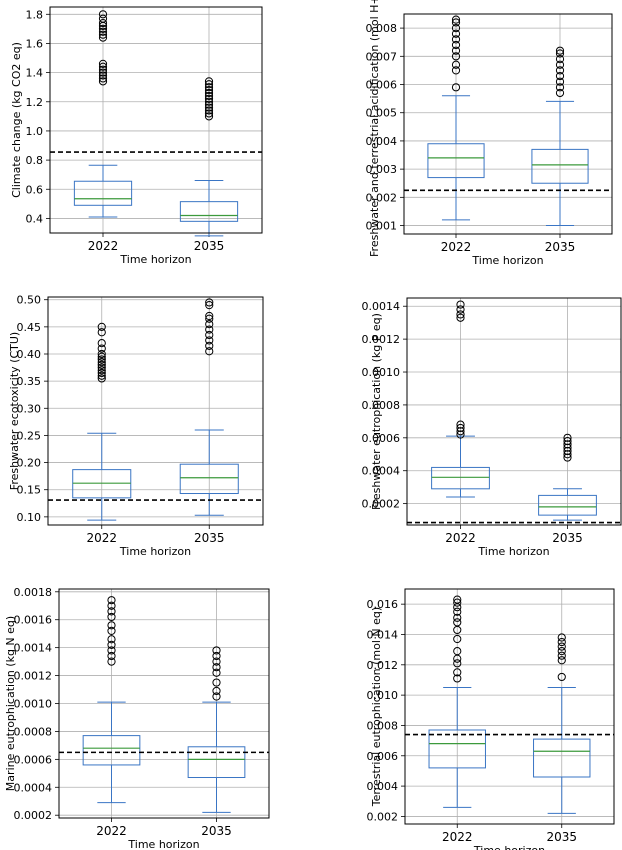  Describe the element at coordinates (376, 707) in the screenshot. I see `y-axis-label: Terrestrial eutrophication (mol N eq)` at that location.